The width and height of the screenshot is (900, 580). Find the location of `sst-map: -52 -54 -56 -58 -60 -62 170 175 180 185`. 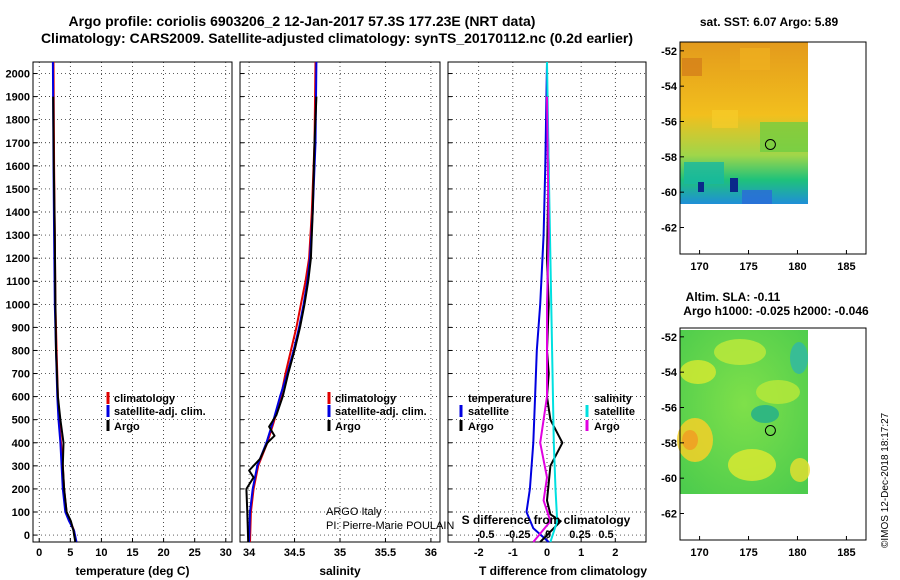

sst-map: -52 -54 -56 -58 -60 -62 170 175 180 185 is located at coordinates (764, 157).